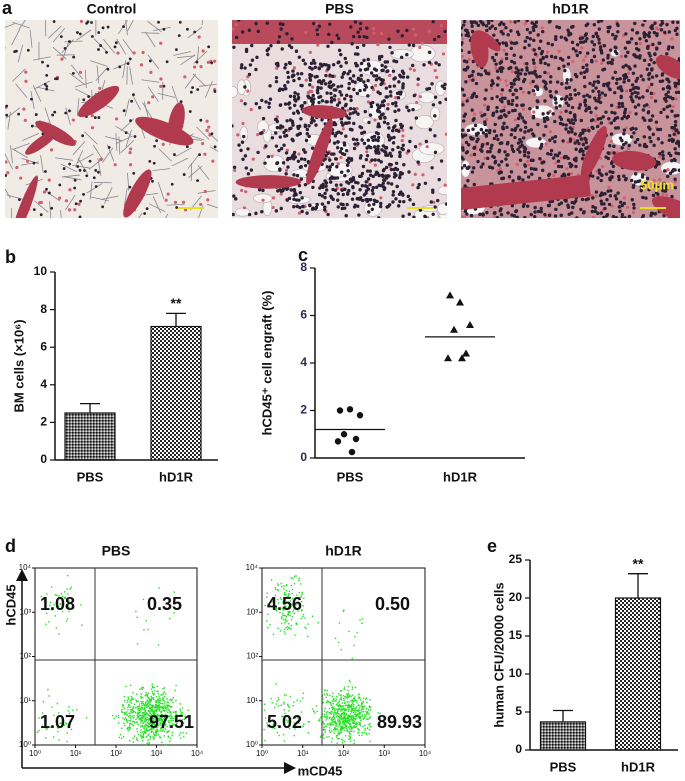  I want to click on y-tick-label: 15, so click(516, 635).